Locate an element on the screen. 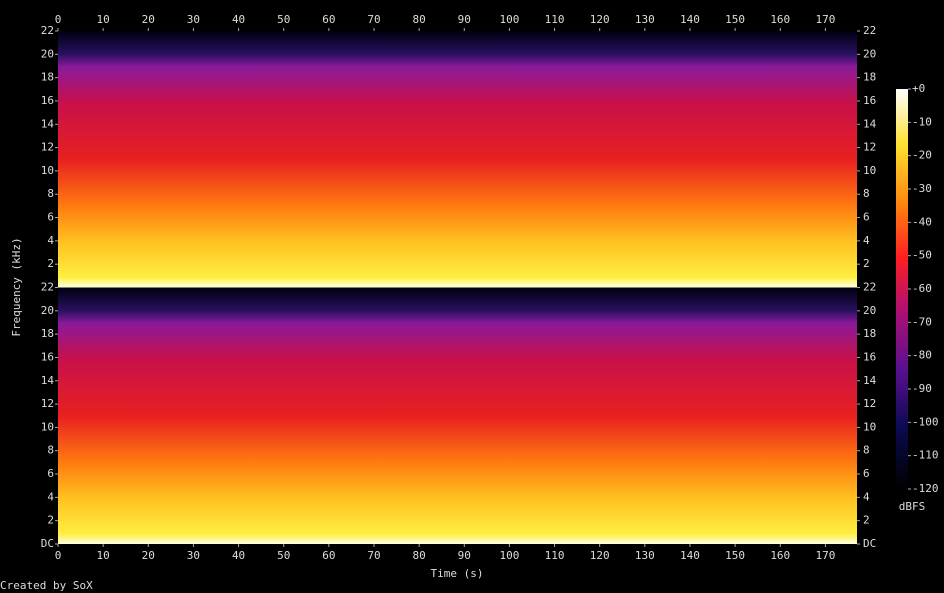  colorbar is located at coordinates (902, 289).